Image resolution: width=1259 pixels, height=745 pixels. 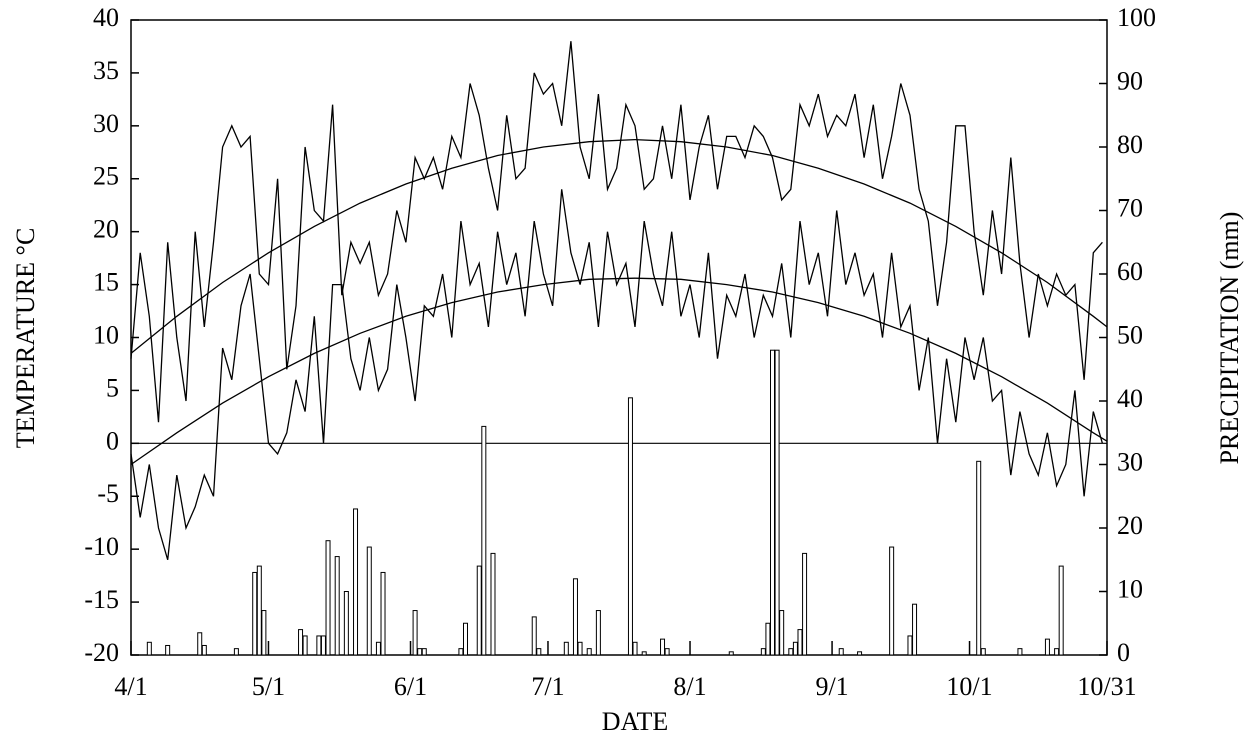 I want to click on x-tick-label: 6/1, so click(x=410, y=686).